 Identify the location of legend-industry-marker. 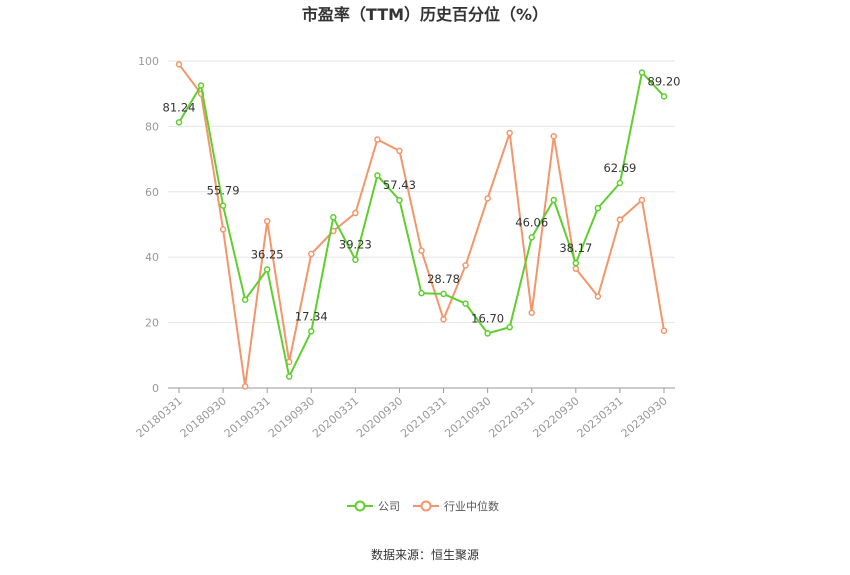
(426, 506).